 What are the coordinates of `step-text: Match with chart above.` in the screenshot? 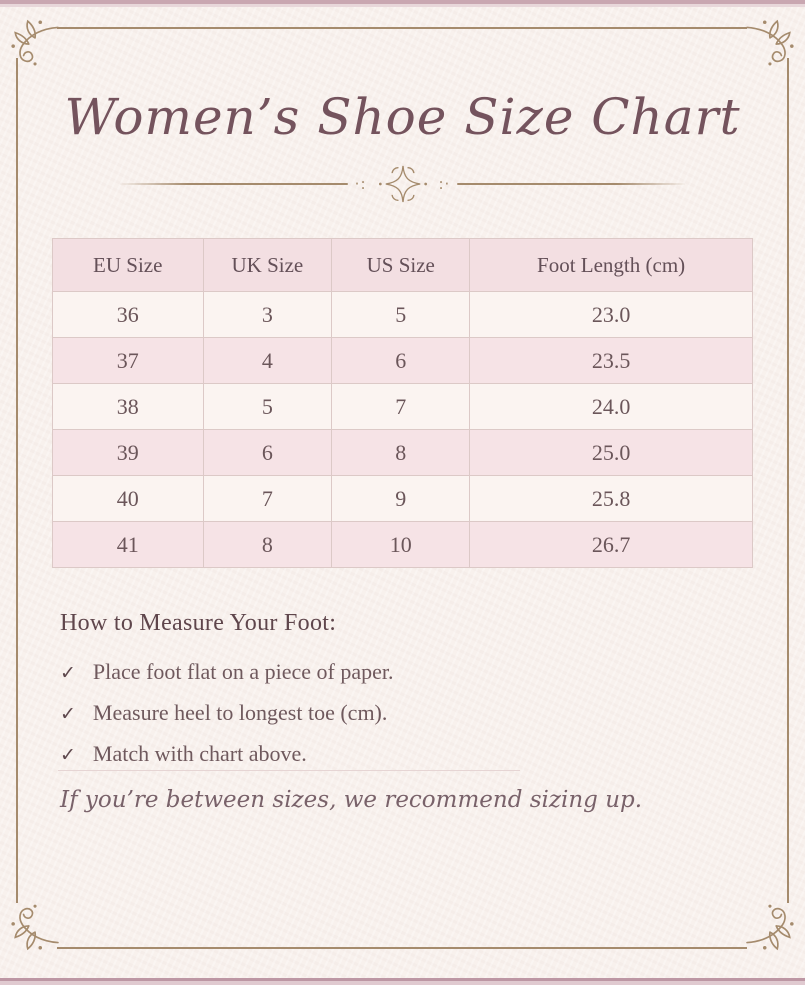 It's located at (199, 753).